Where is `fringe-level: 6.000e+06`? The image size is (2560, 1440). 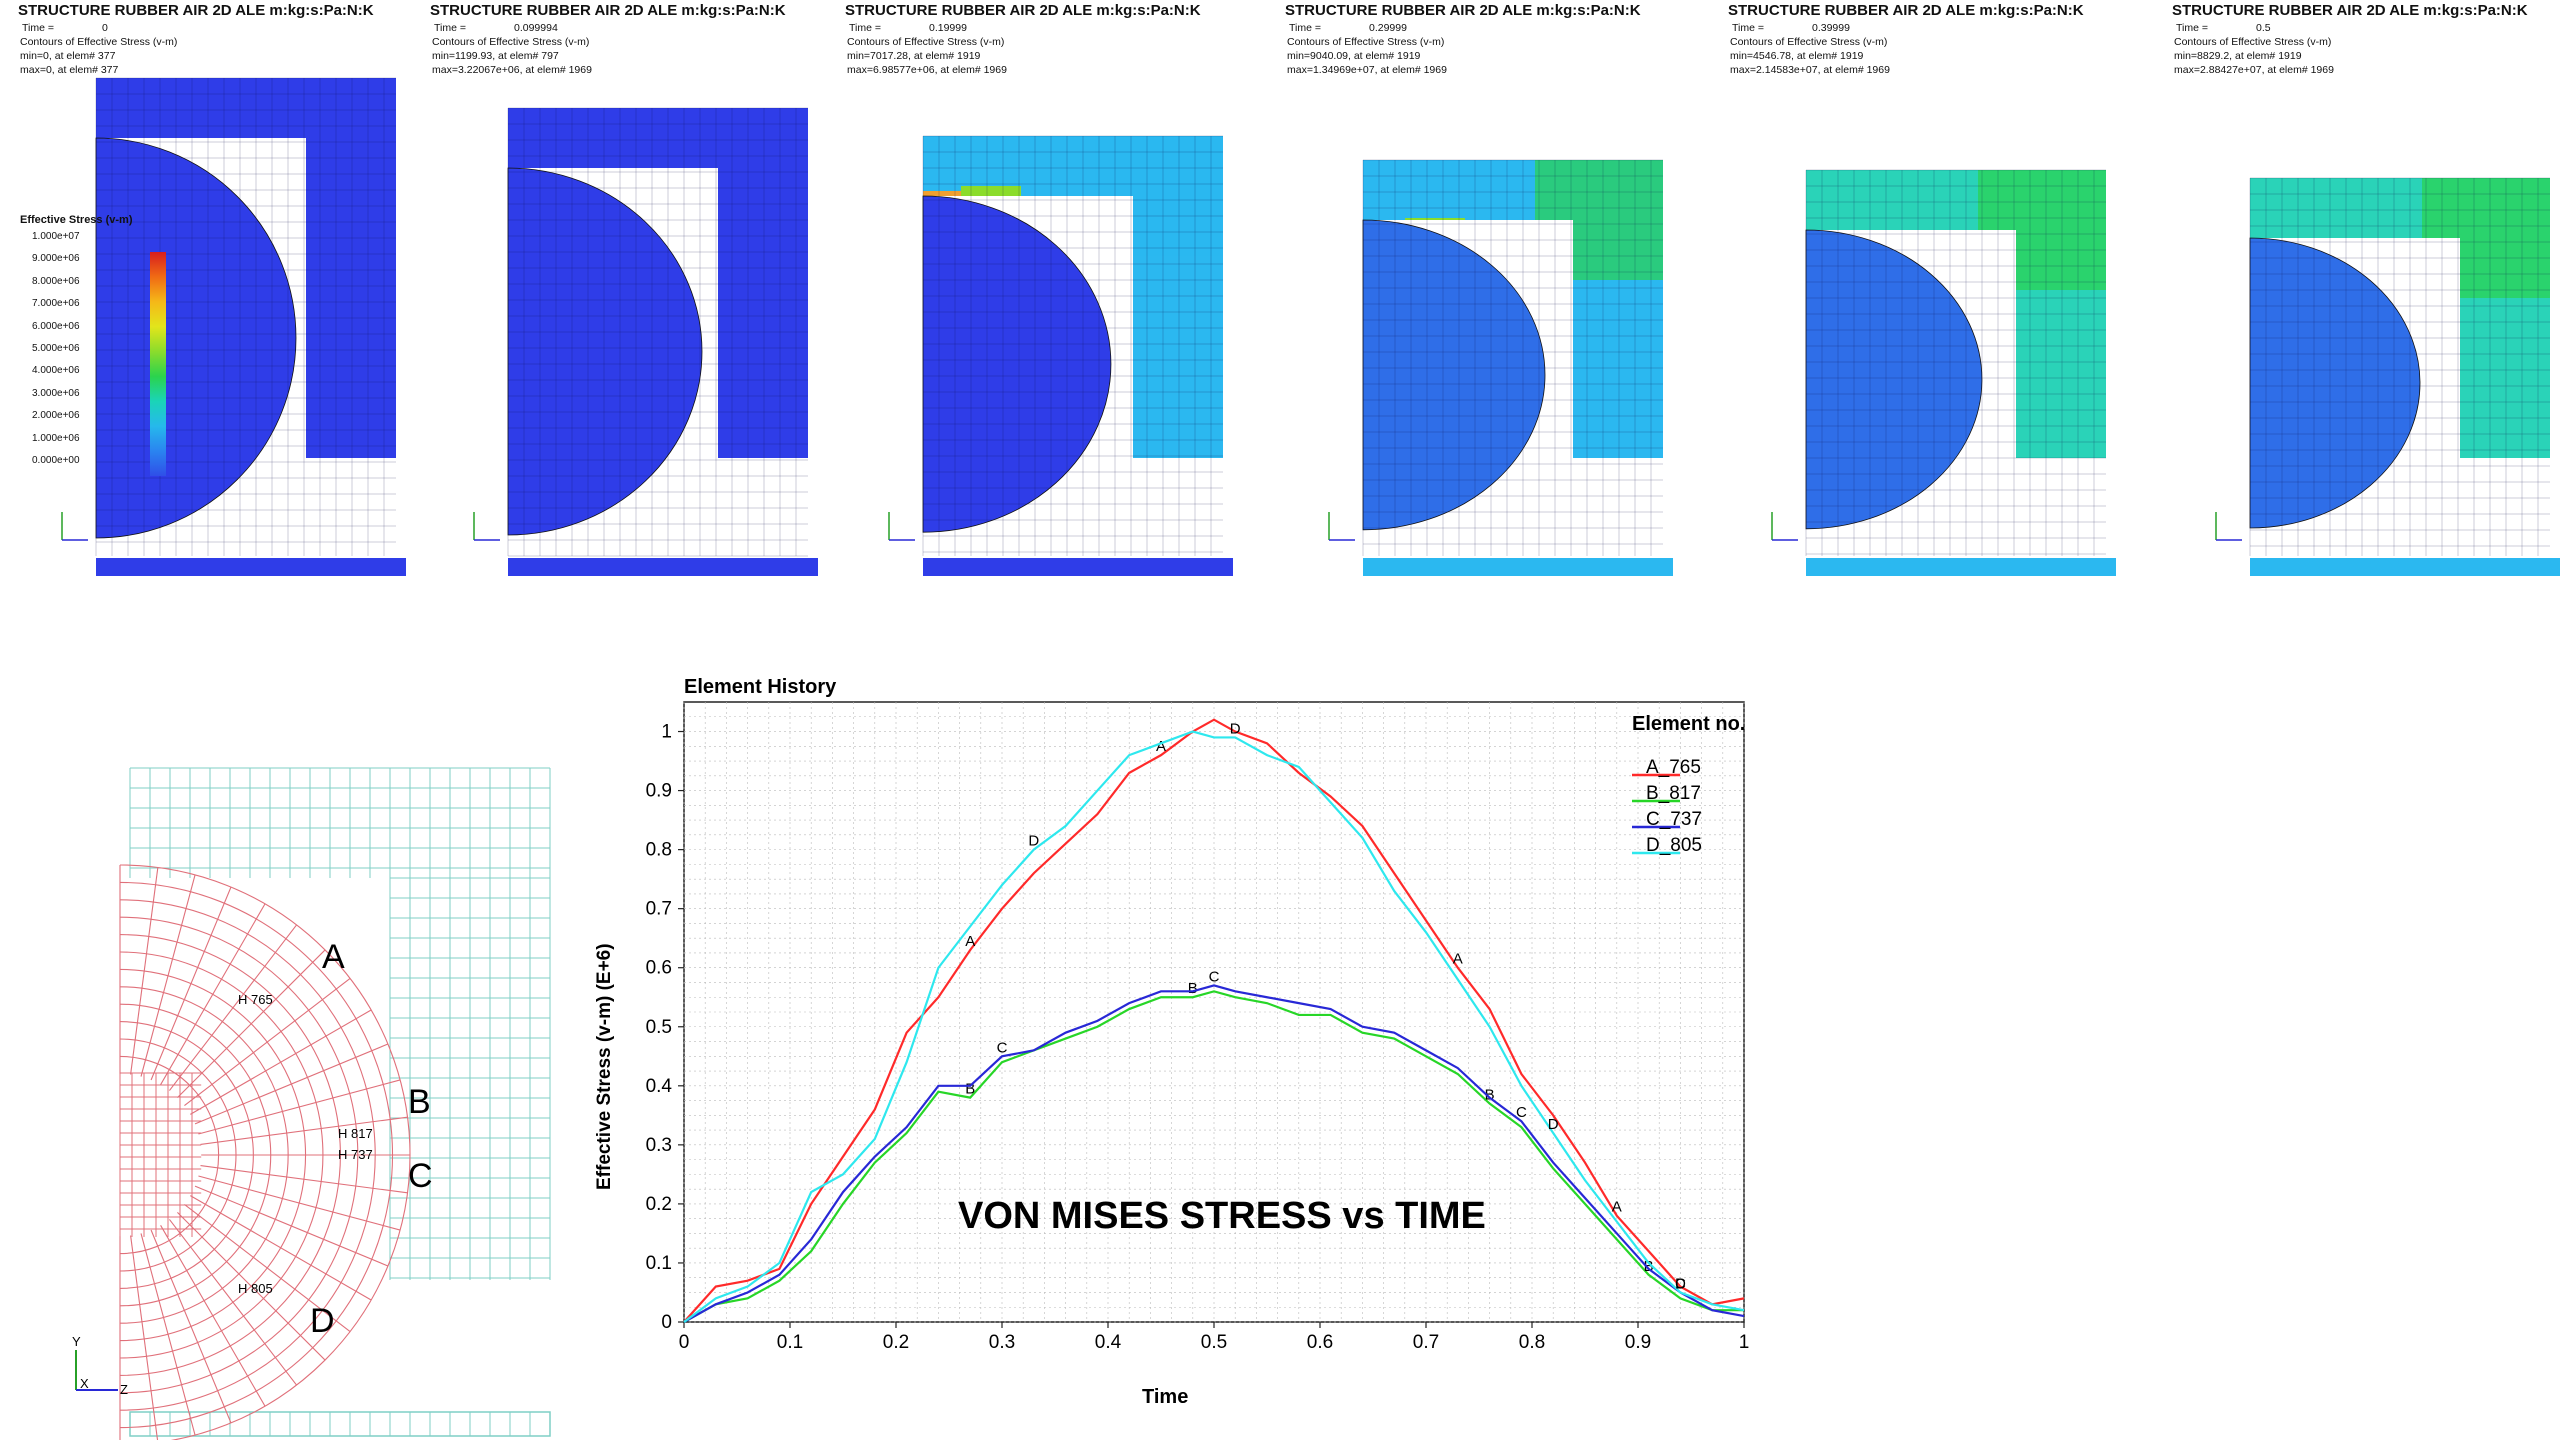
fringe-level: 6.000e+06 is located at coordinates (56, 326).